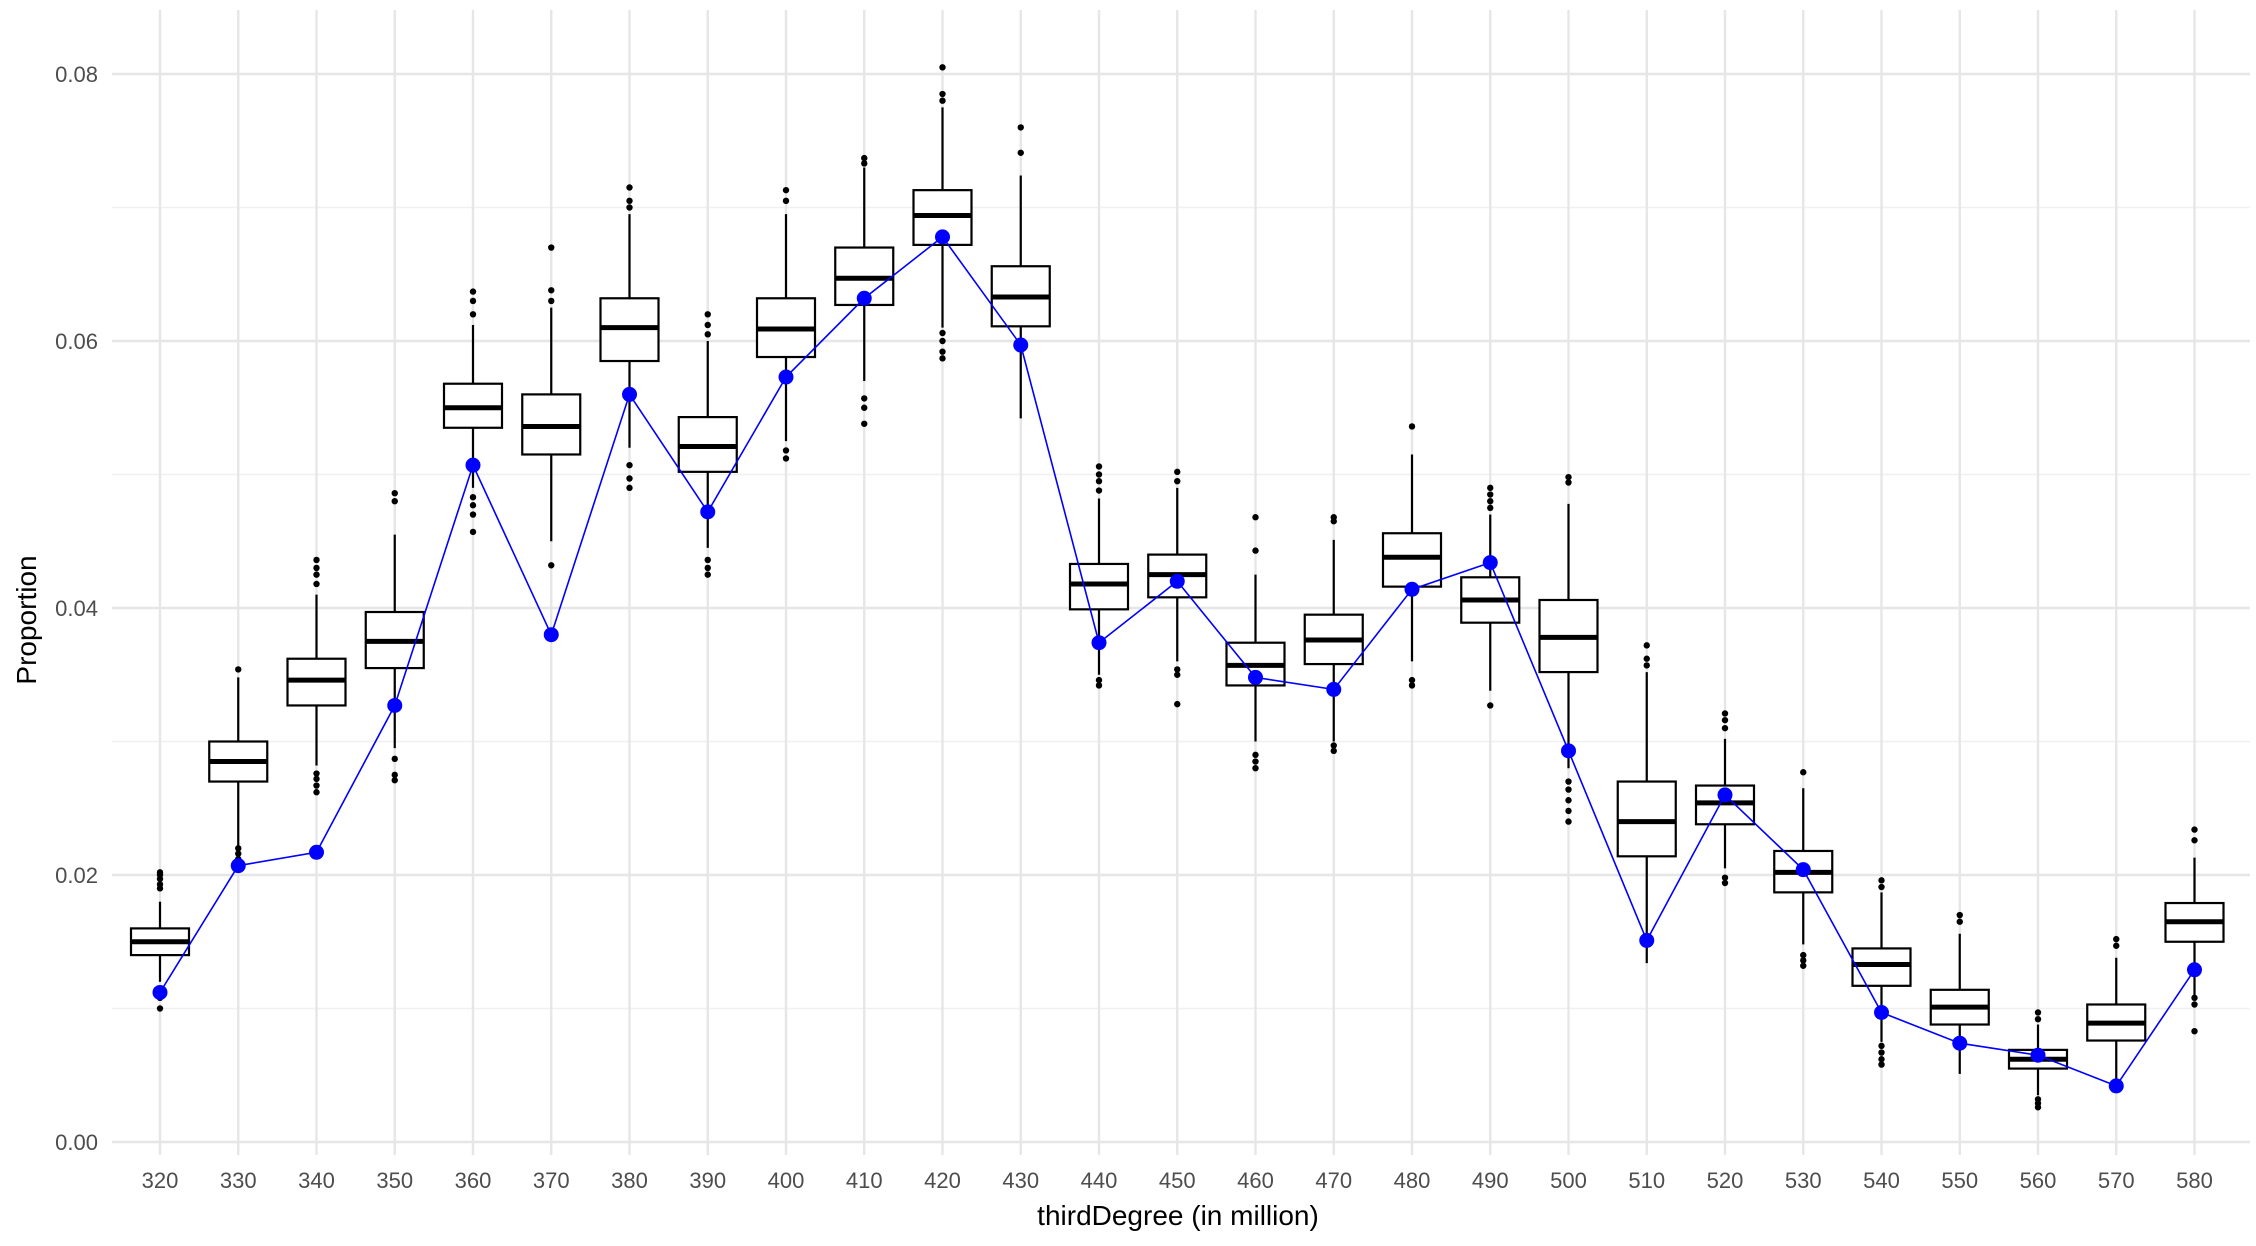 The width and height of the screenshot is (2256, 1246). I want to click on x-tick-label: 460, so click(1255, 1180).